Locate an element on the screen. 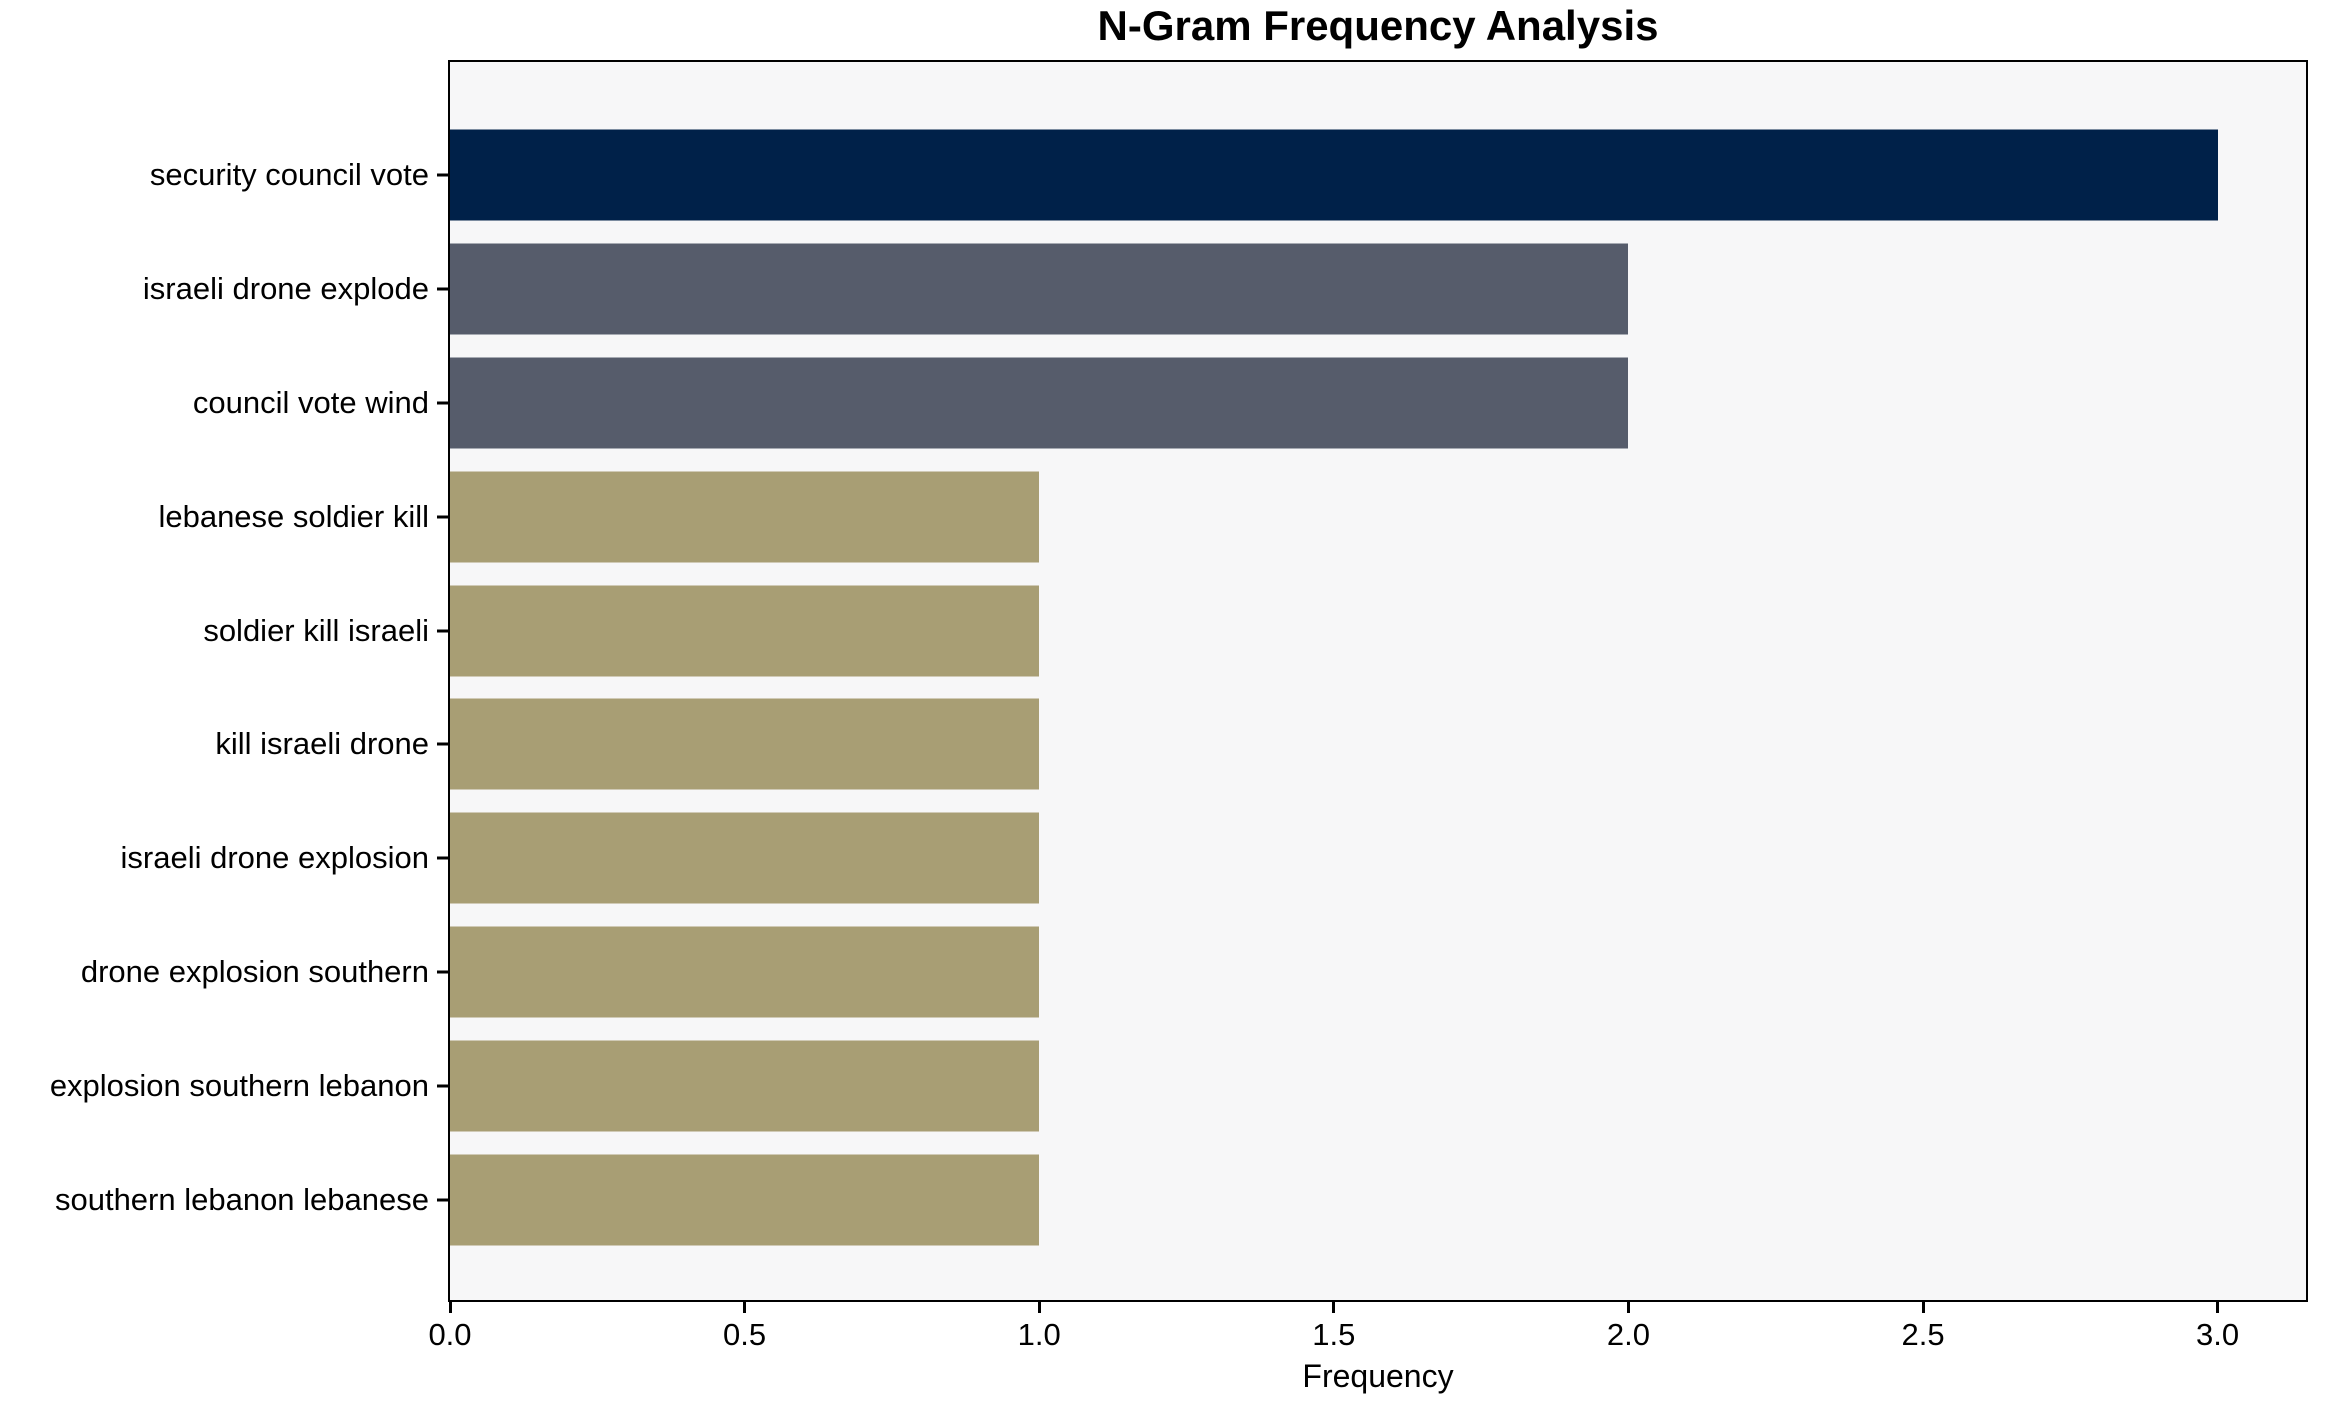  chart-title: N-Gram Frequency Analysis is located at coordinates (1378, 25).